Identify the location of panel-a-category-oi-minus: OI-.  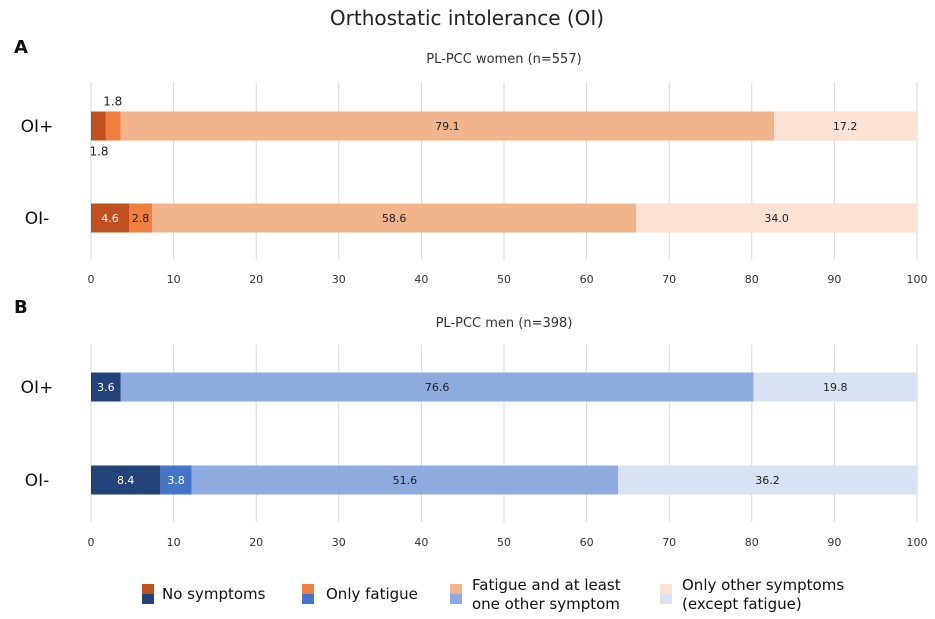
(37, 219).